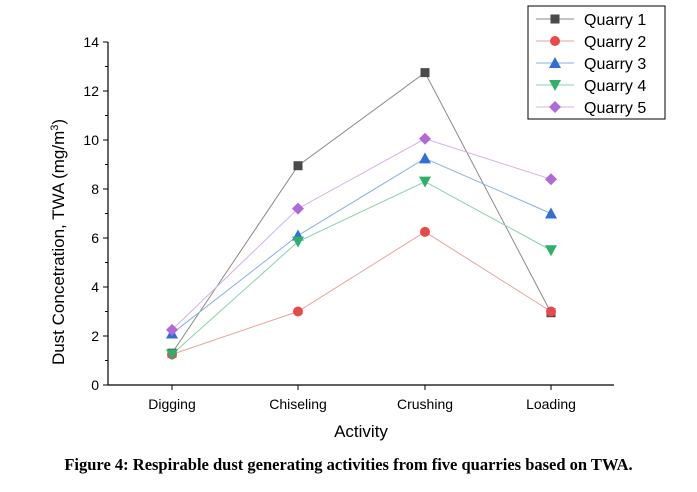 The image size is (697, 492). Describe the element at coordinates (95, 385) in the screenshot. I see `y-tick-label: 0` at that location.